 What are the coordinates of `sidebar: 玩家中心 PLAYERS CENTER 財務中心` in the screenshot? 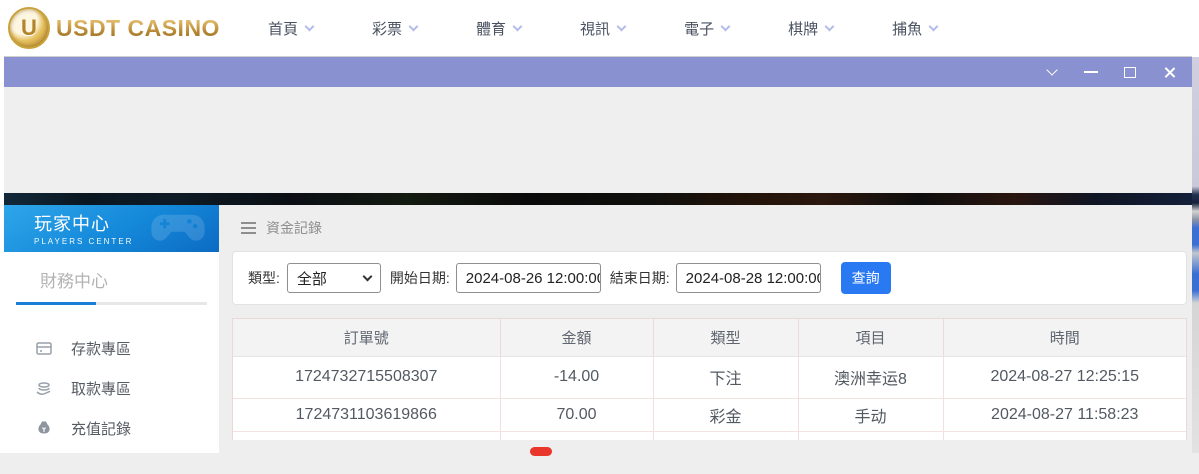 It's located at (111, 339).